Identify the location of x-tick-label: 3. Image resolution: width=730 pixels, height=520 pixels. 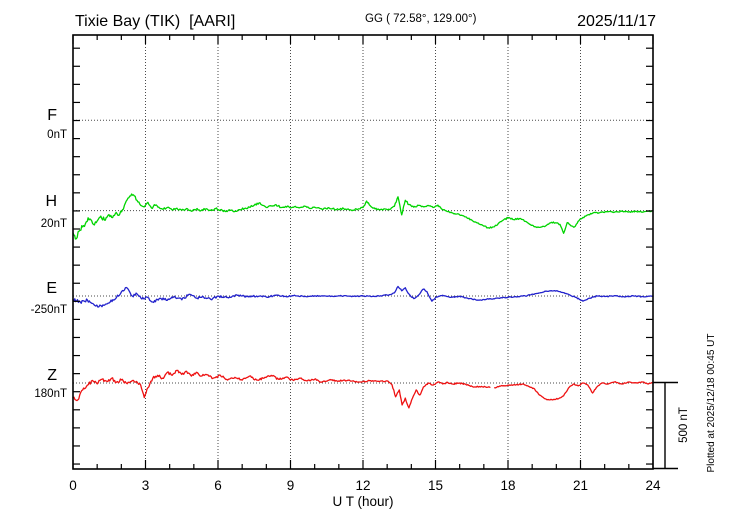
(146, 485).